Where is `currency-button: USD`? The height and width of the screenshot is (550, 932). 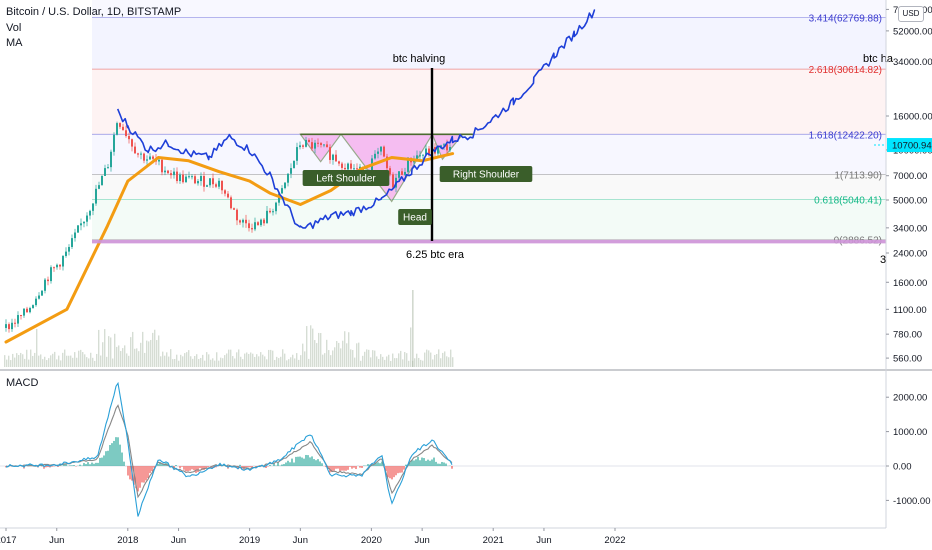
currency-button: USD is located at coordinates (911, 14).